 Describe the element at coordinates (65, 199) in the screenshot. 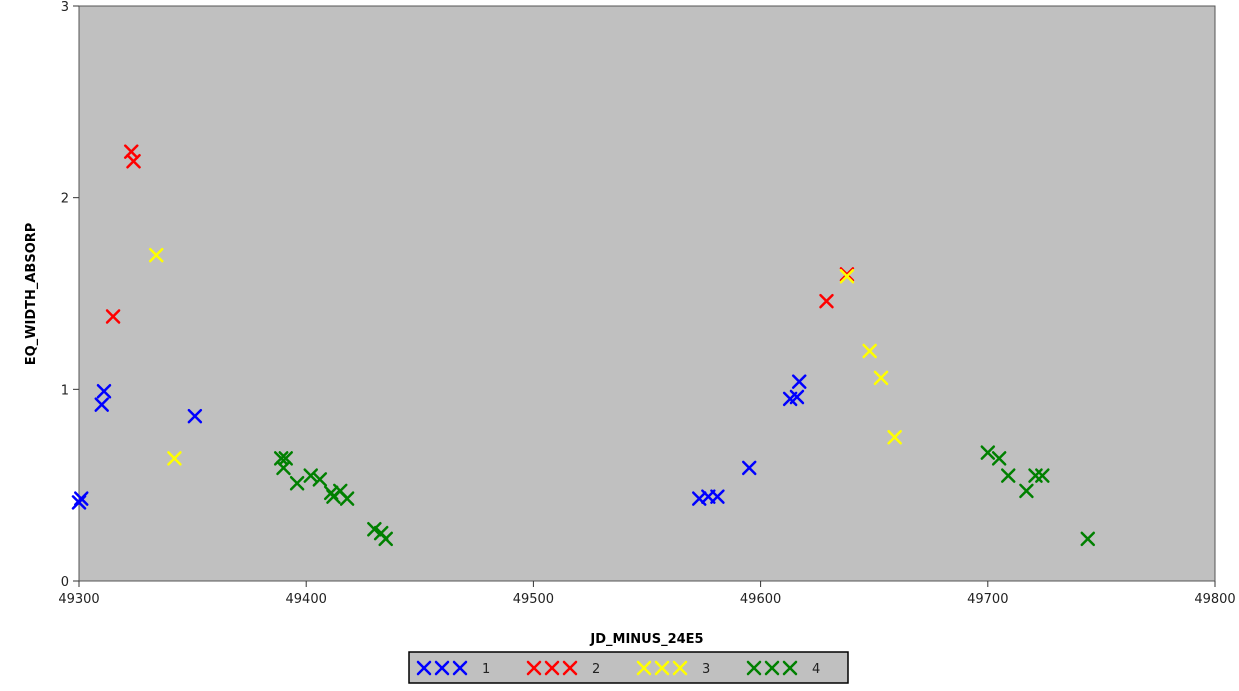

I see `y-tick-label: 2` at that location.